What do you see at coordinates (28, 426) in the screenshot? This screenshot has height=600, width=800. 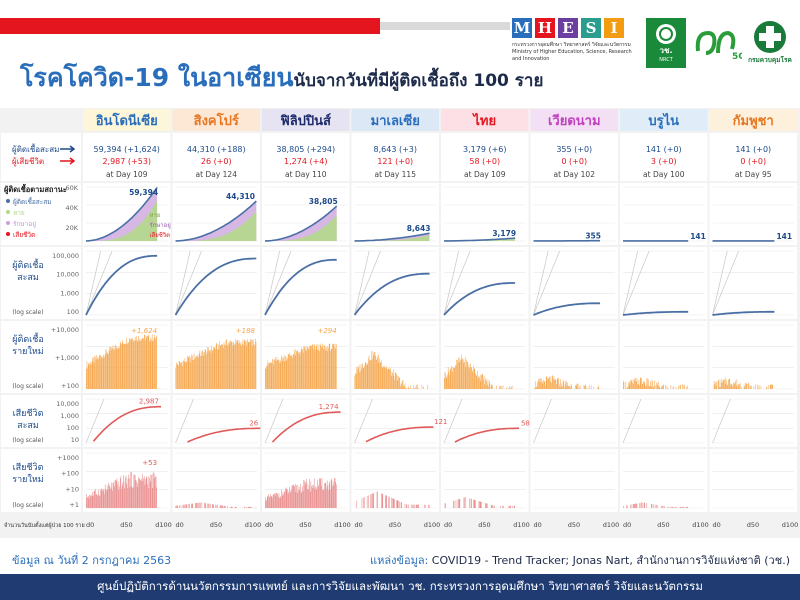 I see `row-label: สะสม` at bounding box center [28, 426].